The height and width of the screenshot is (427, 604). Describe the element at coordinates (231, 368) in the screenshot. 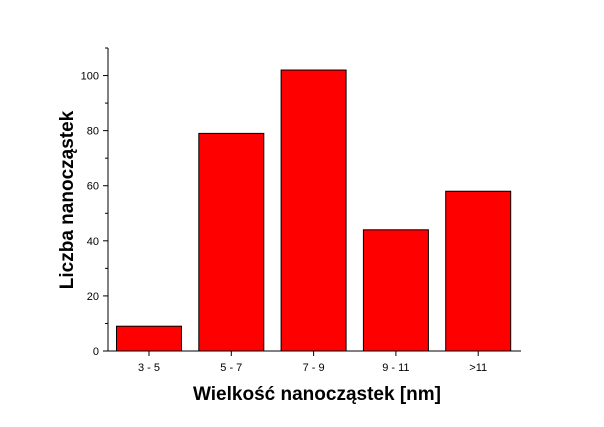

I see `x-tick-label: 5 - 7` at that location.